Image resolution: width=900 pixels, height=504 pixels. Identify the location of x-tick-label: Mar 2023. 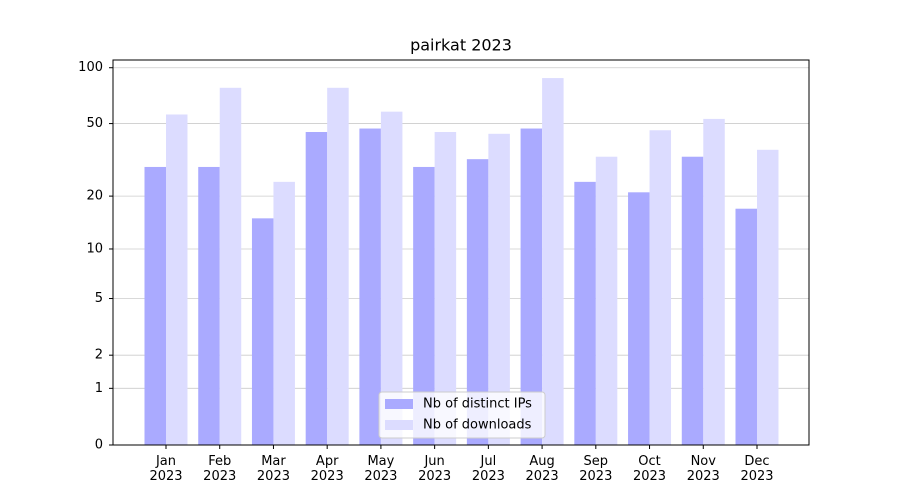
(273, 469).